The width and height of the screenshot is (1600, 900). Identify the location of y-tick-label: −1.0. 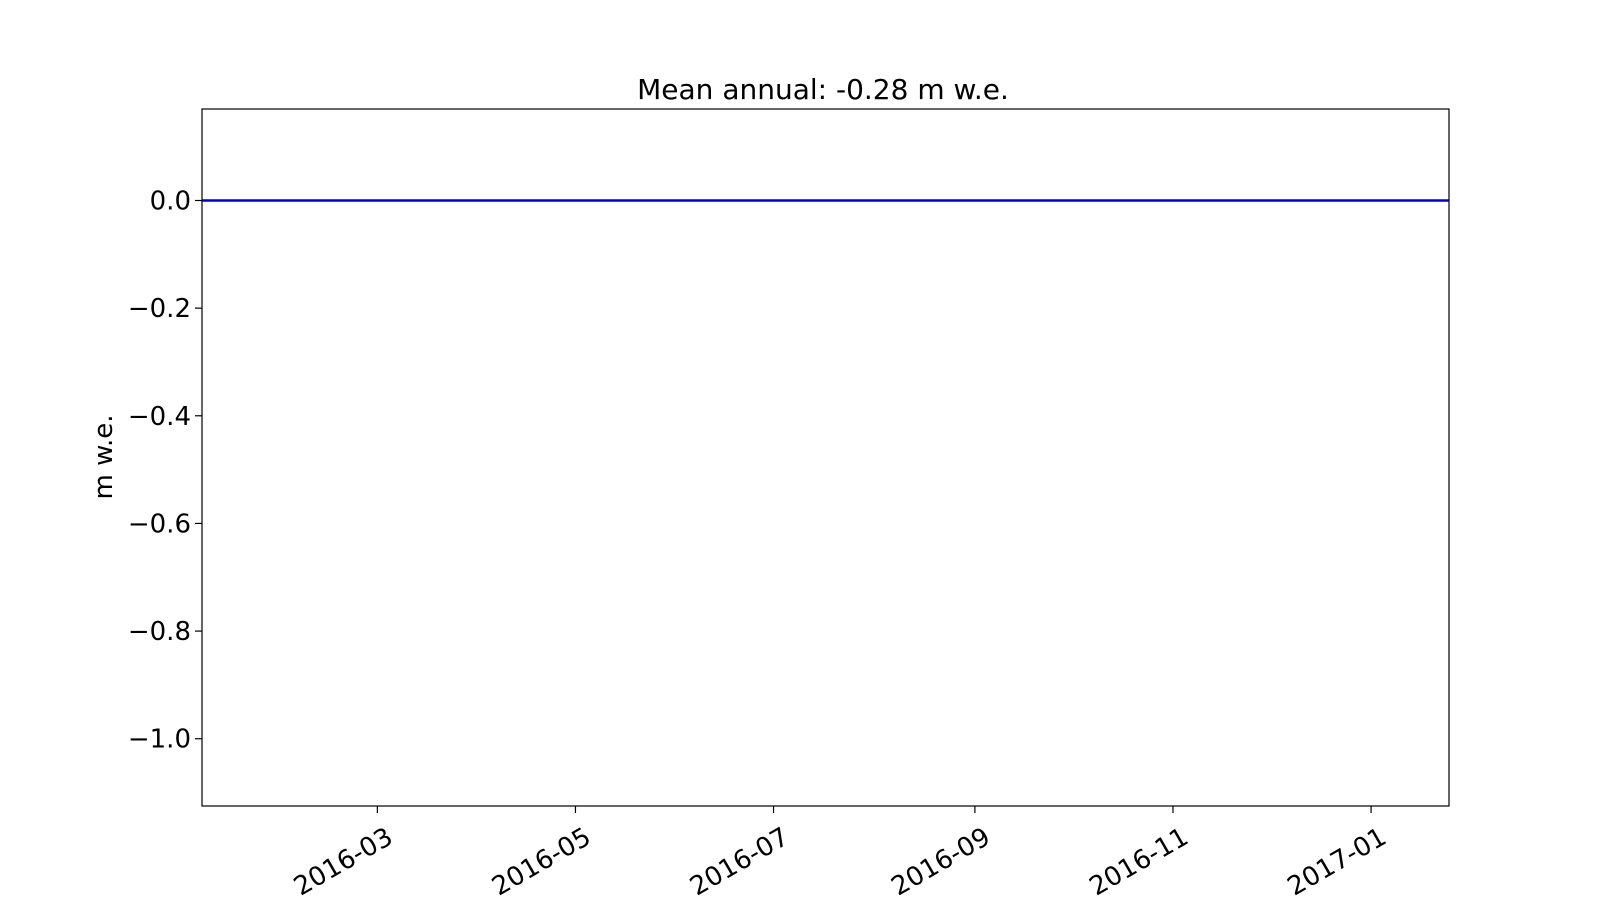
(159, 740).